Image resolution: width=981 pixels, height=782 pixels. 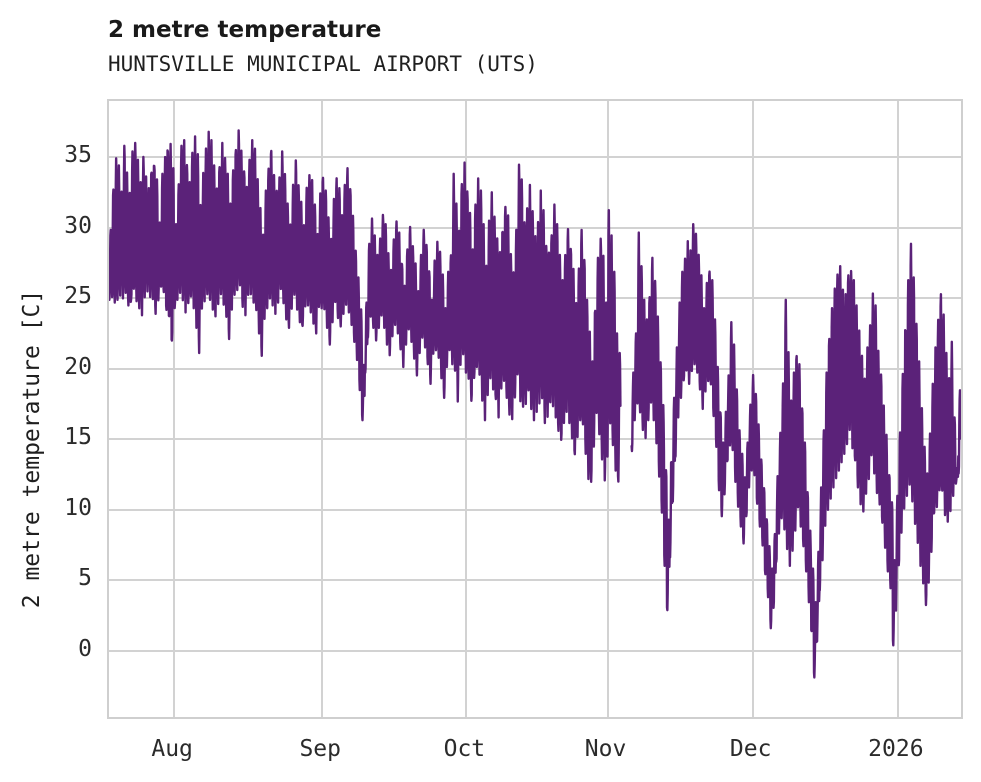 I want to click on y-tick-label: 25, so click(x=78, y=296).